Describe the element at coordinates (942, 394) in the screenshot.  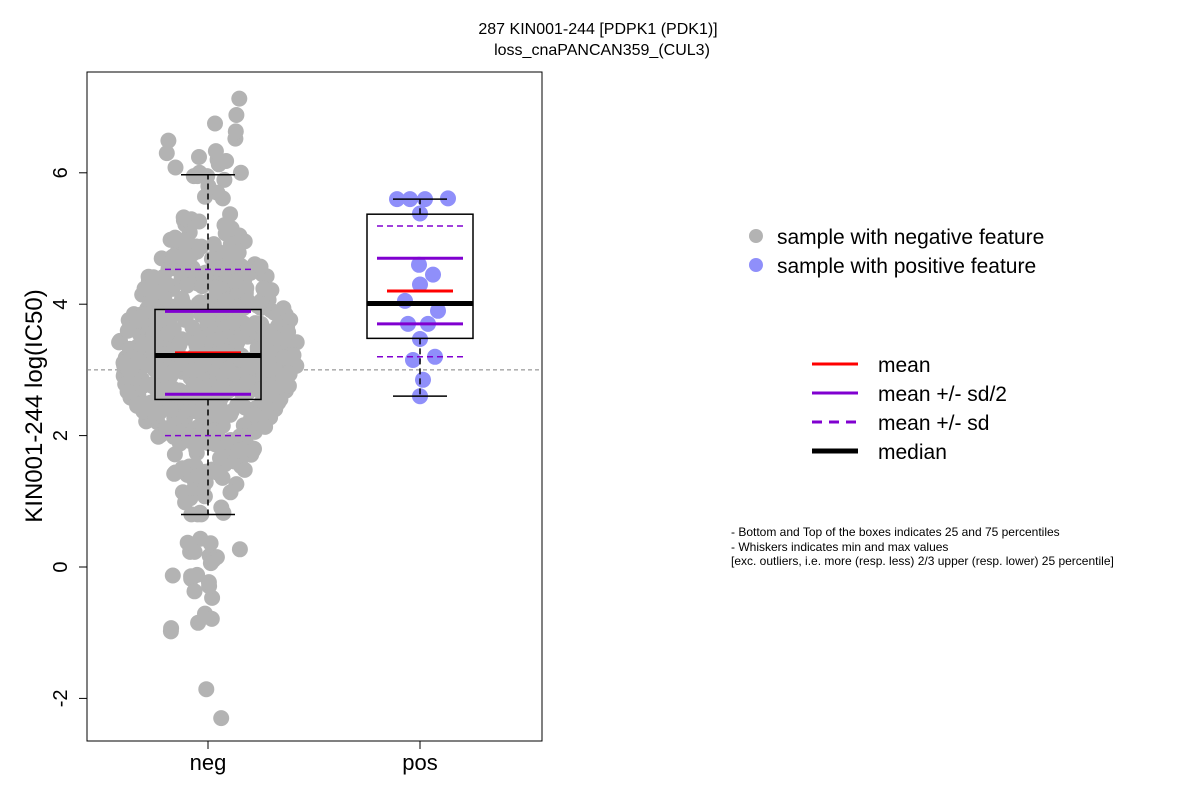
I see `legend-label: mean +/- sd/2` at that location.